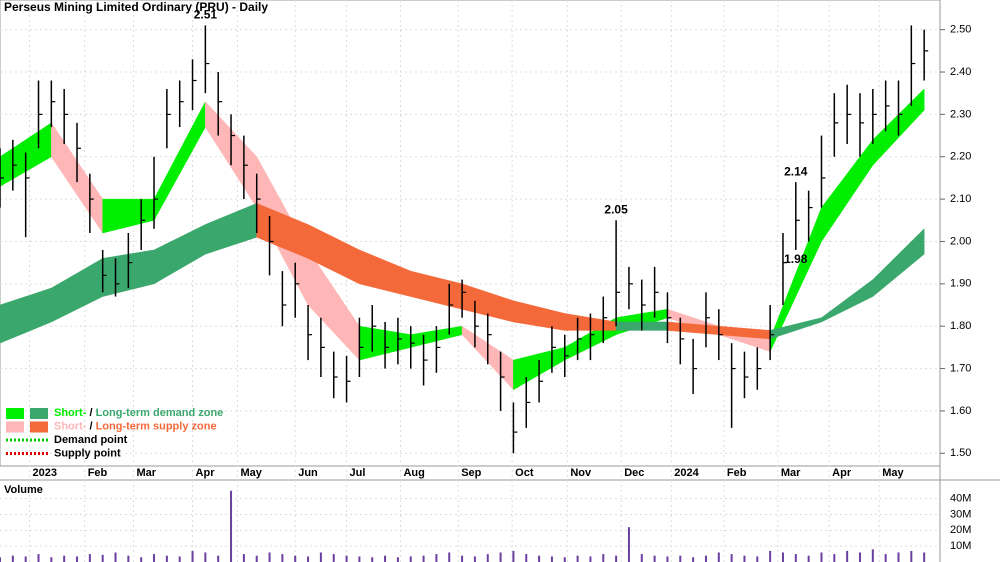 Image resolution: width=1000 pixels, height=562 pixels. I want to click on y-tick-label: 2.00, so click(960, 241).